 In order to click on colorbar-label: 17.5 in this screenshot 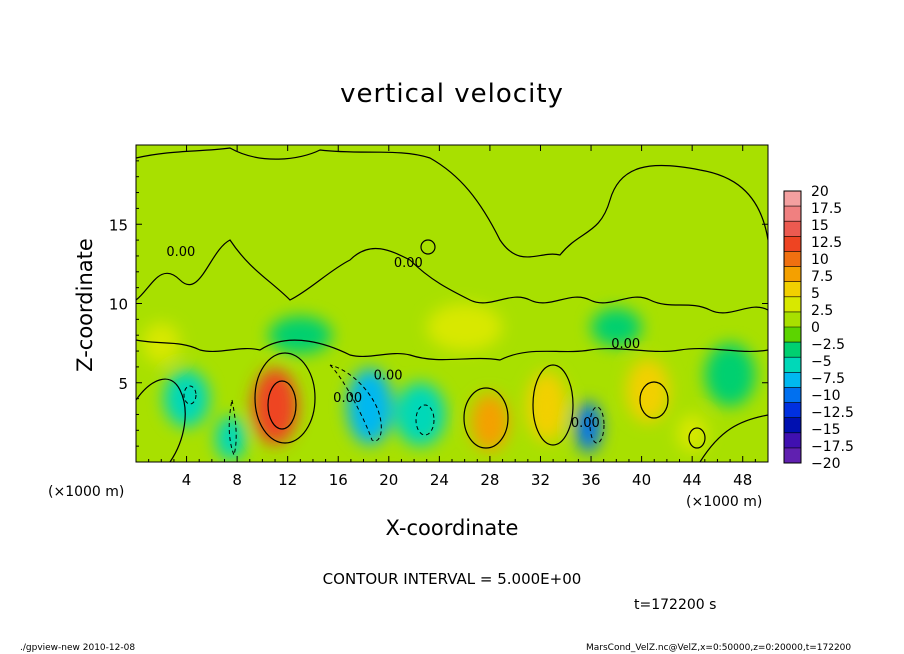, I will do `click(826, 209)`.